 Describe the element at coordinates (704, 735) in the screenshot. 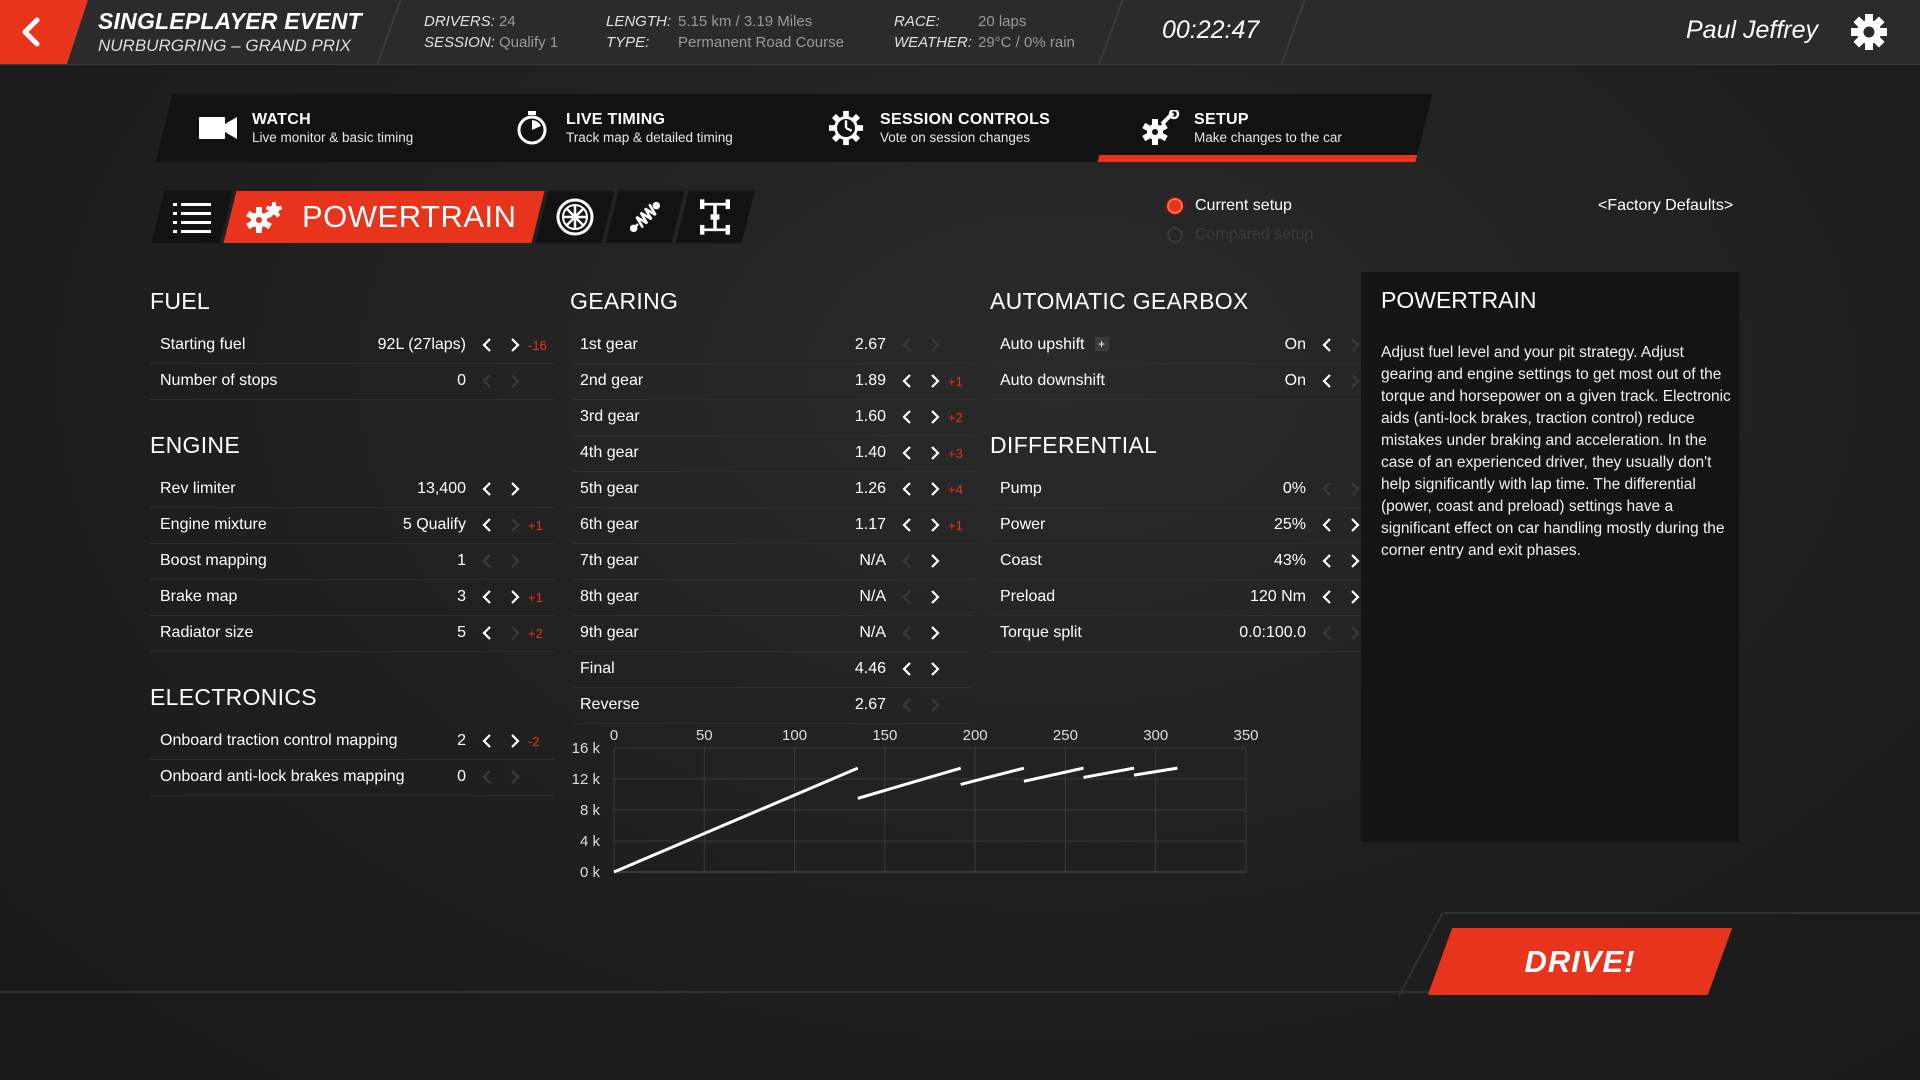

I see `x-tick-label: 50` at that location.